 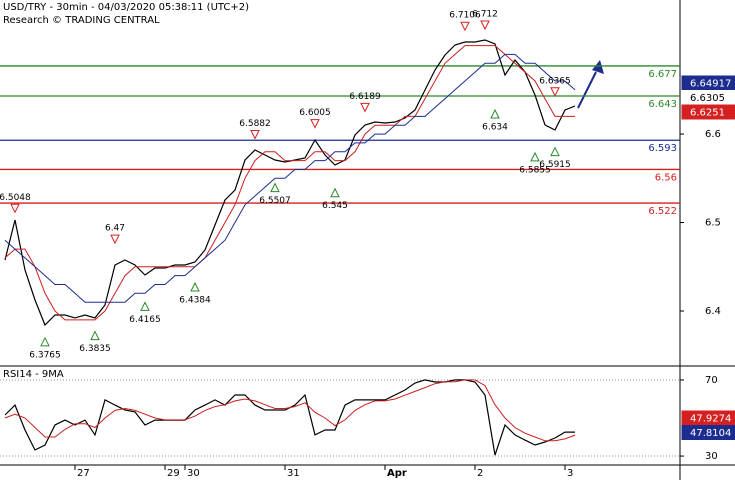 What do you see at coordinates (662, 211) in the screenshot?
I see `level-label: 6.522` at bounding box center [662, 211].